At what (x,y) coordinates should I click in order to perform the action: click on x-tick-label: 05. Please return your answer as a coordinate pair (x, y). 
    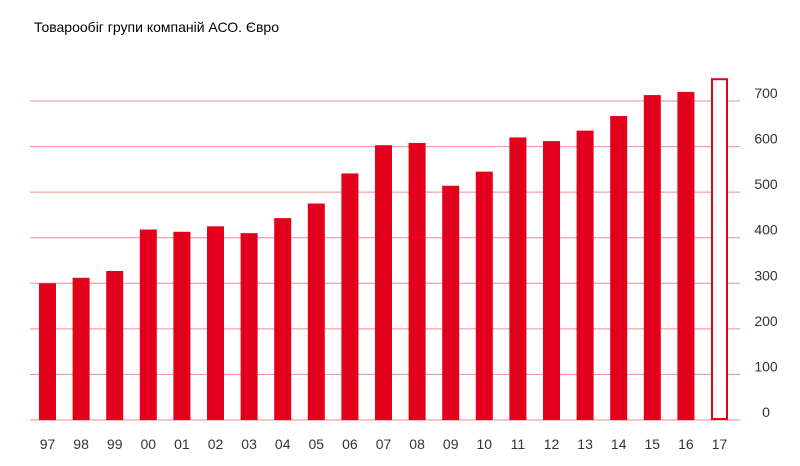
    Looking at the image, I should click on (317, 444).